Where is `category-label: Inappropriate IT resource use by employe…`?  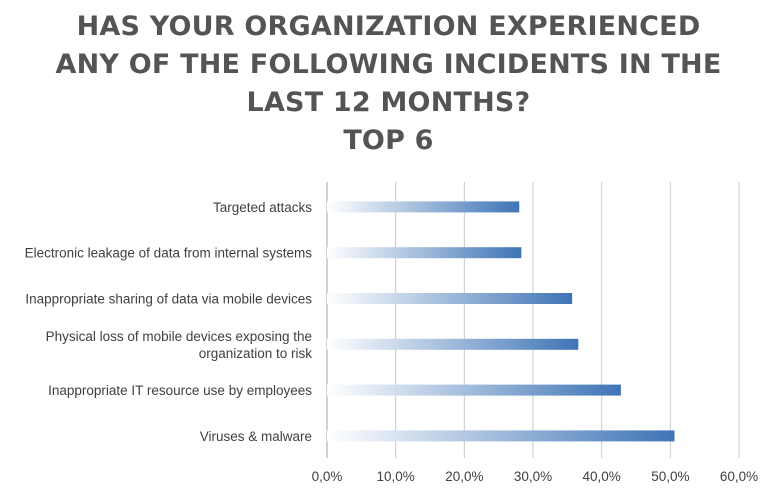 category-label: Inappropriate IT resource use by employe… is located at coordinates (180, 390).